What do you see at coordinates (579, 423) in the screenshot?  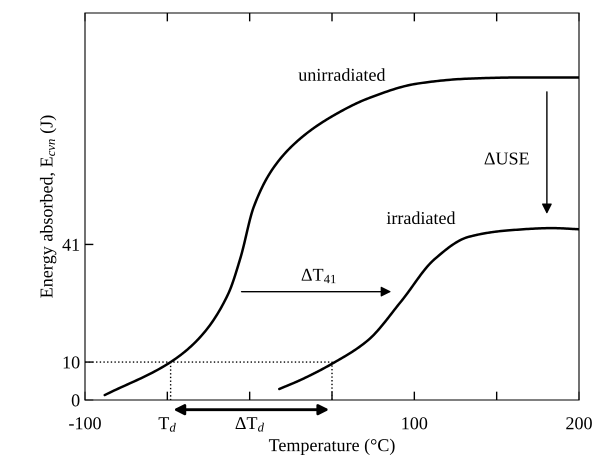 I see `x-tick-label: 200` at bounding box center [579, 423].